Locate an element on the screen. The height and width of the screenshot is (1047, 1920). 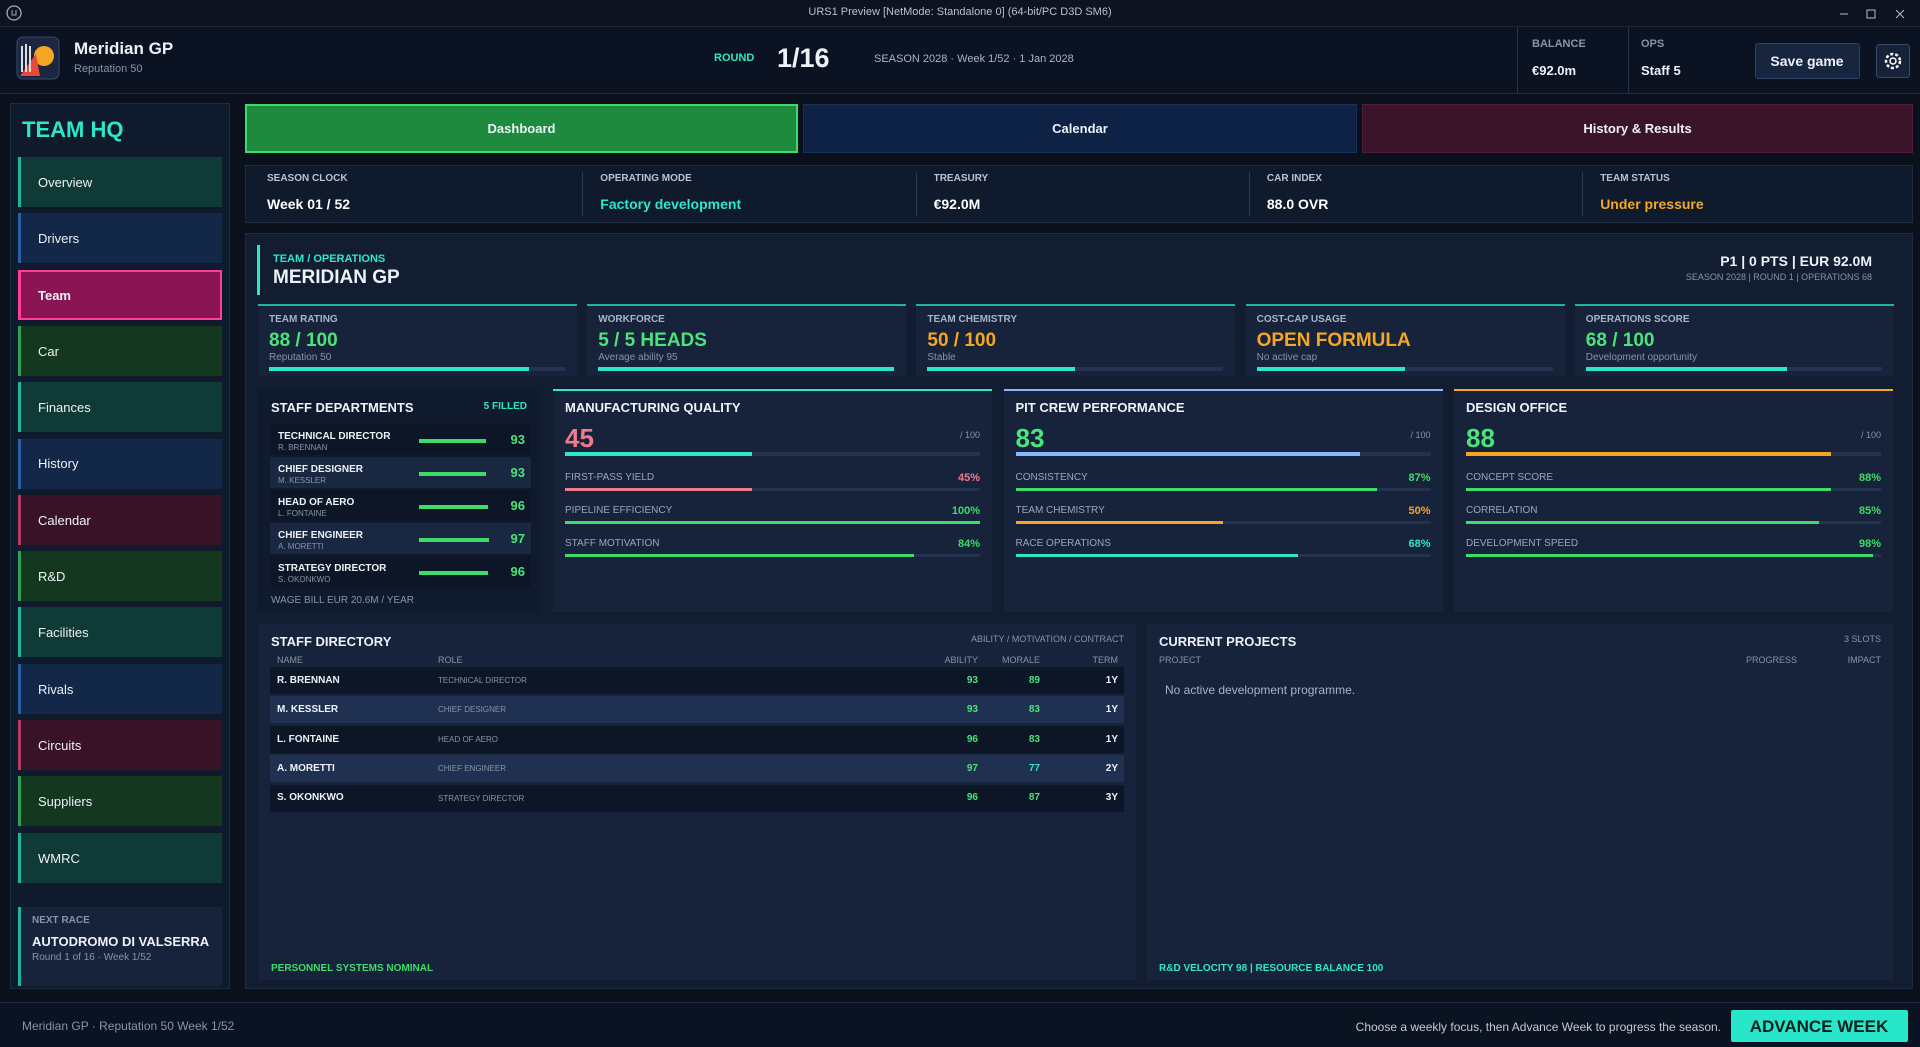
department-rating: 96 is located at coordinates (517, 505).